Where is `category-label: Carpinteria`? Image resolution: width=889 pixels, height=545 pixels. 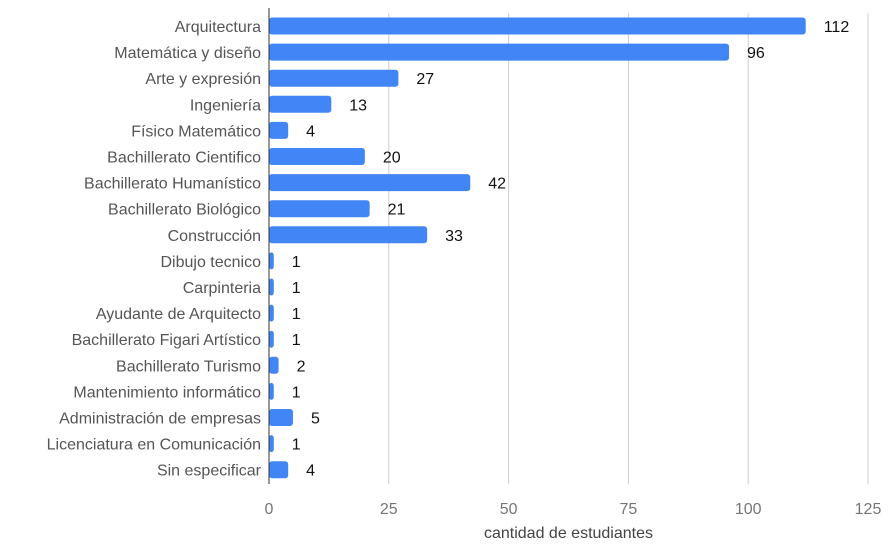
category-label: Carpinteria is located at coordinates (222, 288).